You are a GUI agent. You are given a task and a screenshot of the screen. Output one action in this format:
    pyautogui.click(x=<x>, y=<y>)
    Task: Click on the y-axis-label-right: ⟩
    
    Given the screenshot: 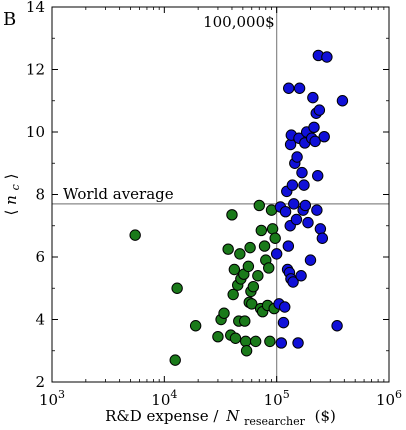 What is the action you would take?
    pyautogui.click(x=11, y=177)
    